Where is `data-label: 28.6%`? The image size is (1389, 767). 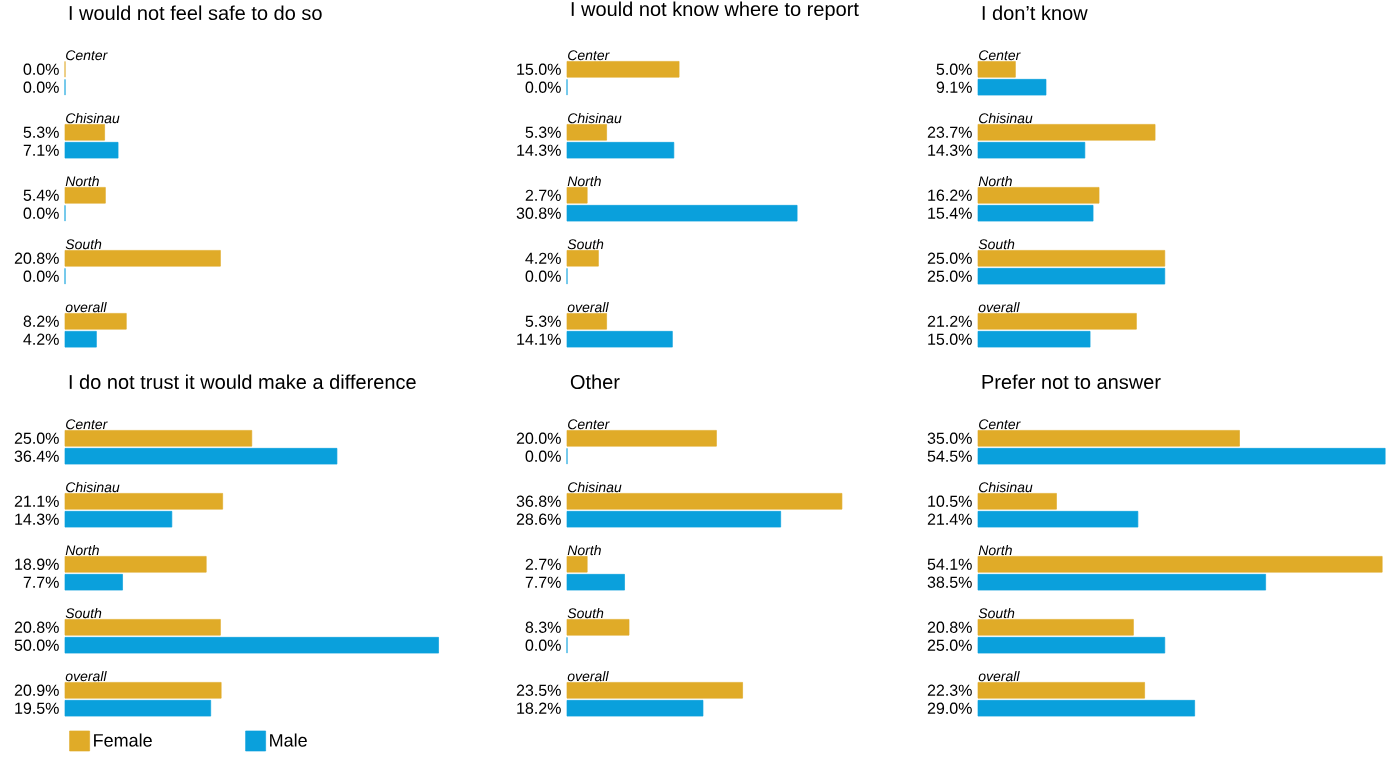 data-label: 28.6% is located at coordinates (538, 519).